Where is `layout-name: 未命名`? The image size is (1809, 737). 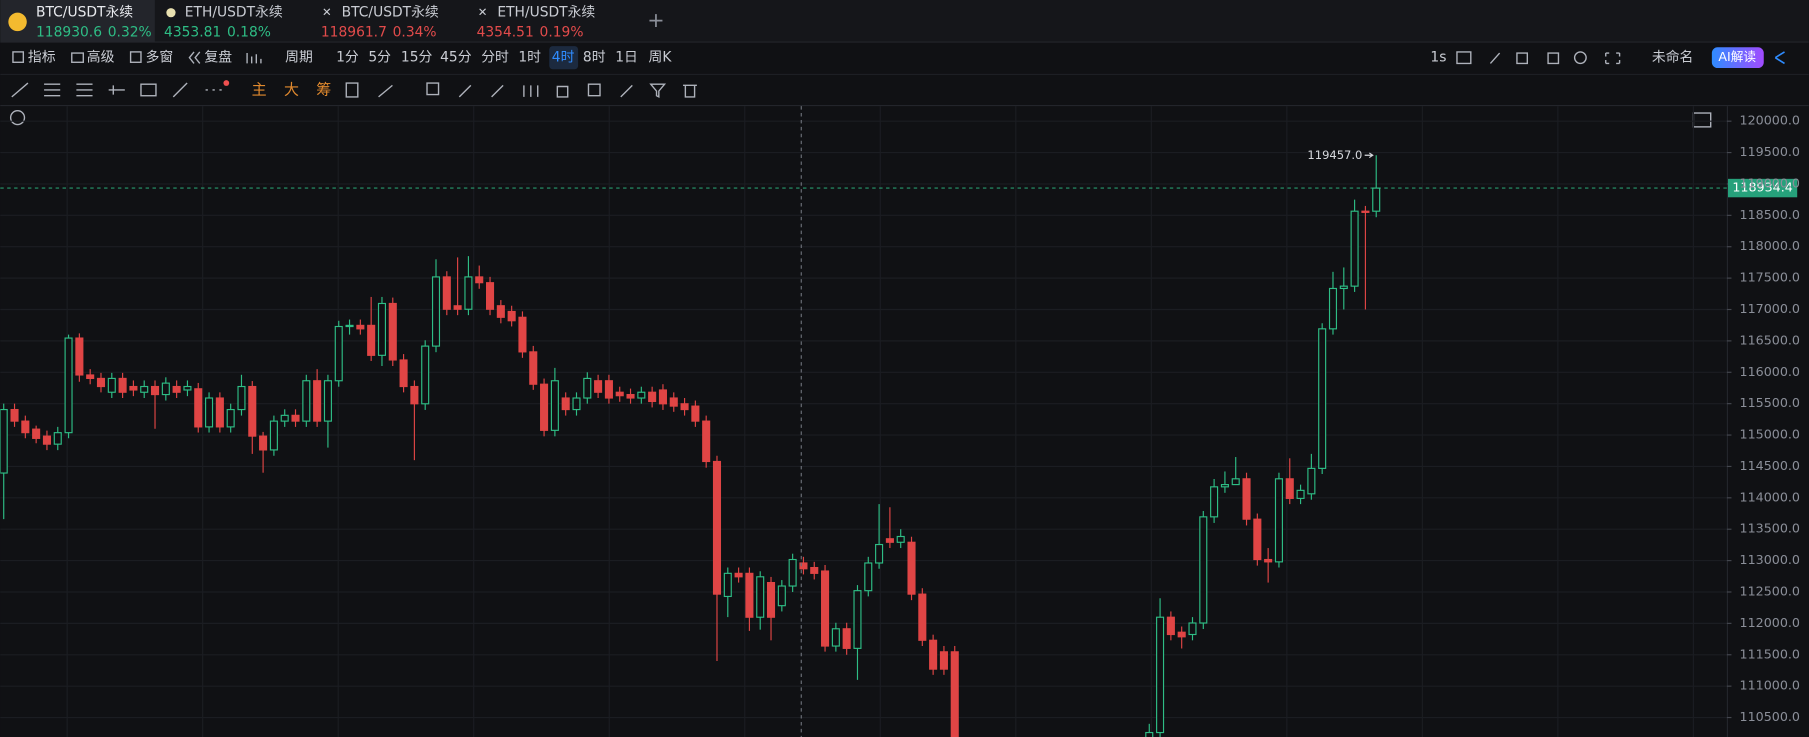
layout-name: 未命名 is located at coordinates (1672, 57).